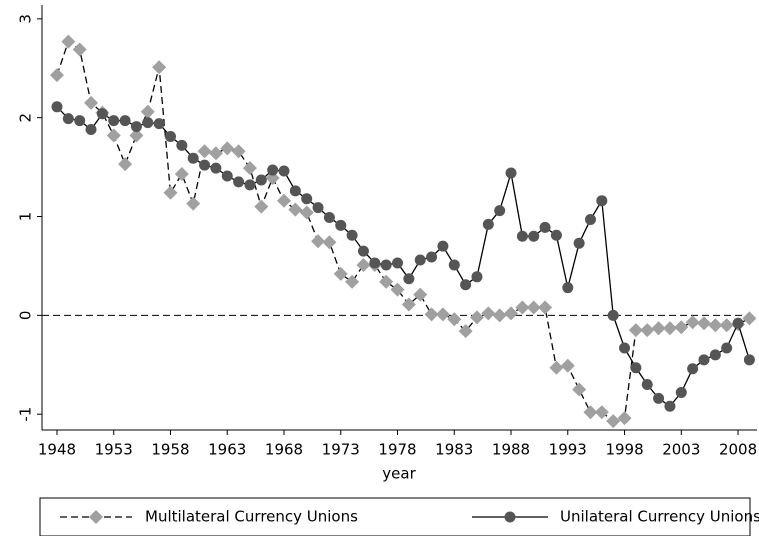 The width and height of the screenshot is (759, 536). I want to click on y-tick-label: 0, so click(26, 316).